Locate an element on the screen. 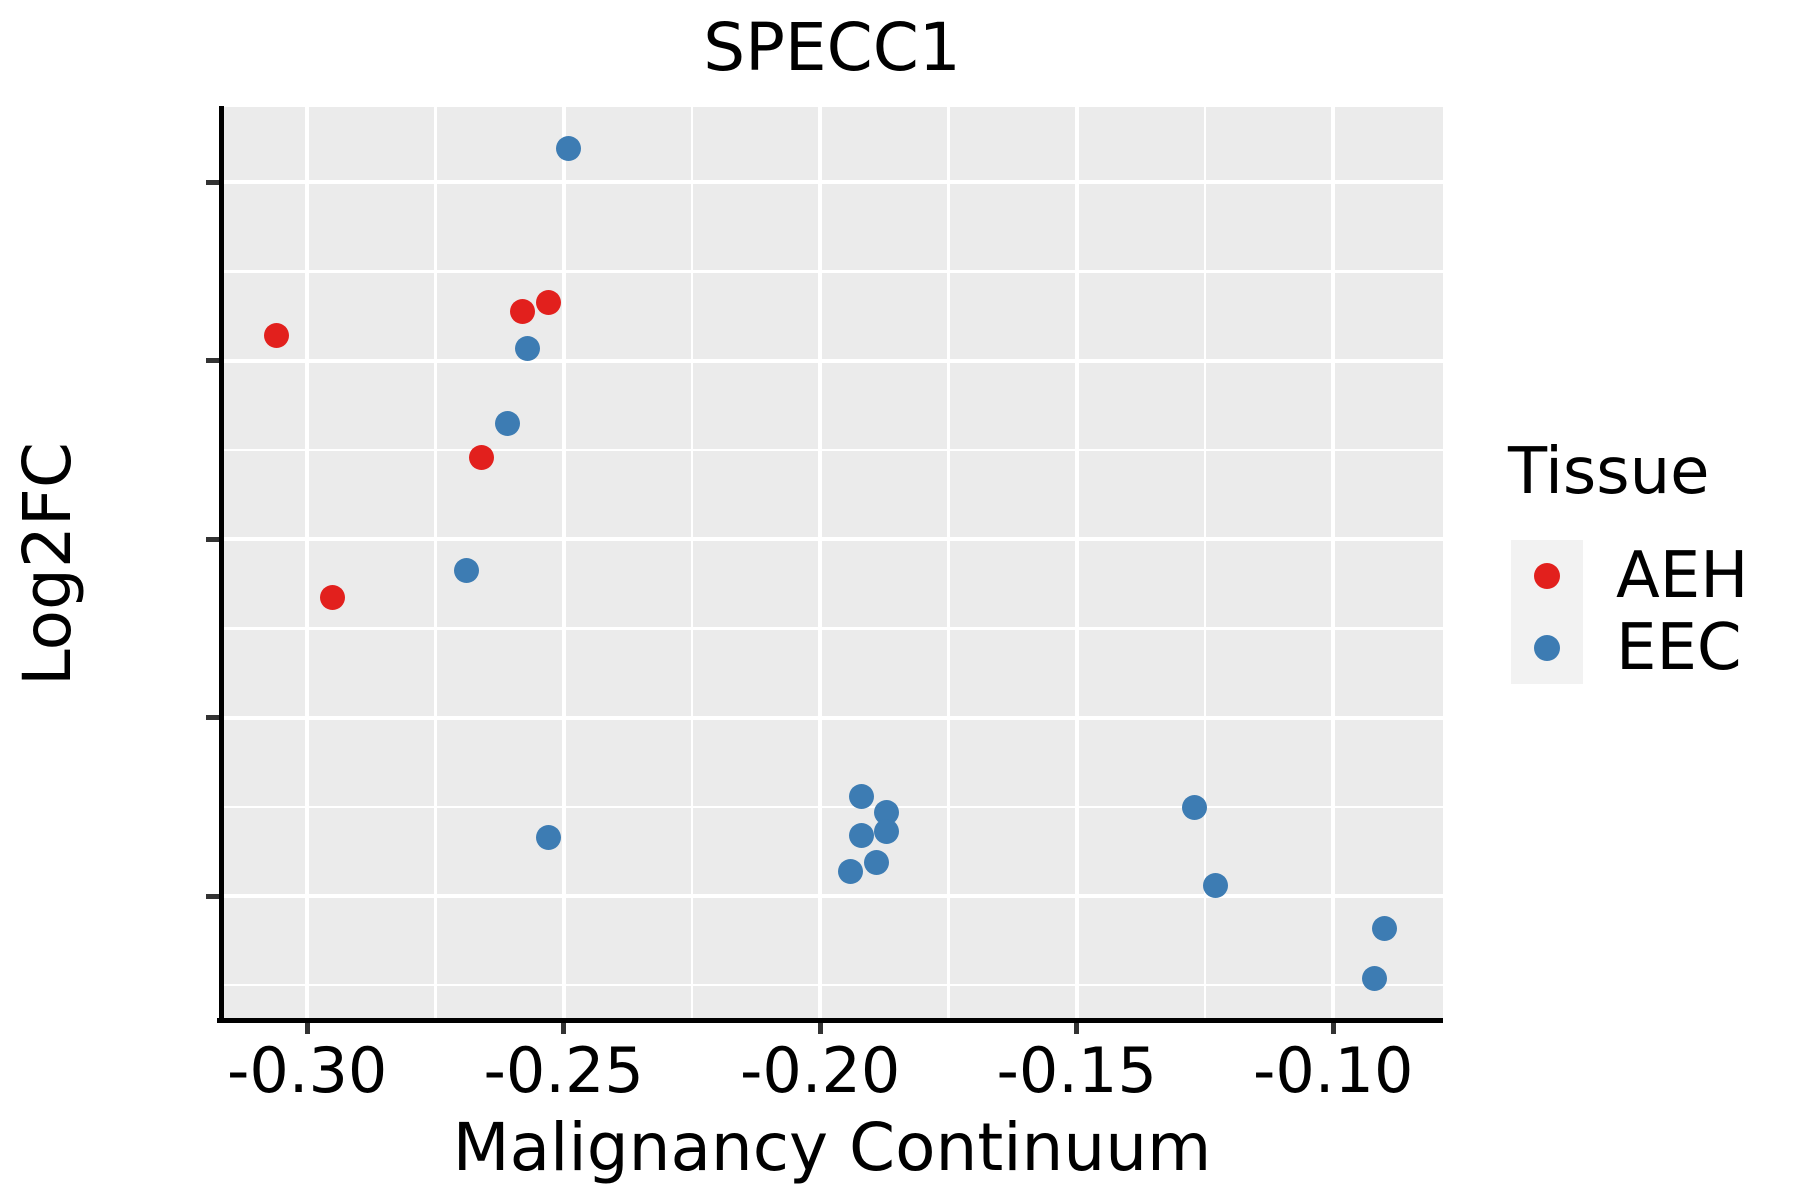 The image size is (1800, 1200). x-axis-spine is located at coordinates (830, 1020).